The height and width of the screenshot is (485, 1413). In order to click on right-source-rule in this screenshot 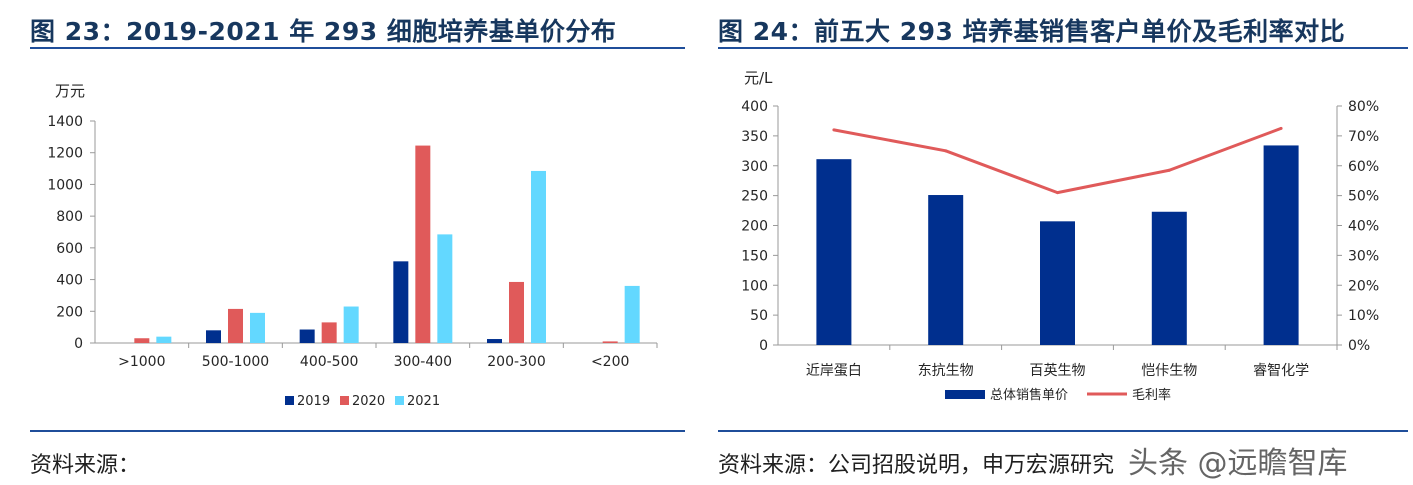, I will do `click(1063, 431)`.